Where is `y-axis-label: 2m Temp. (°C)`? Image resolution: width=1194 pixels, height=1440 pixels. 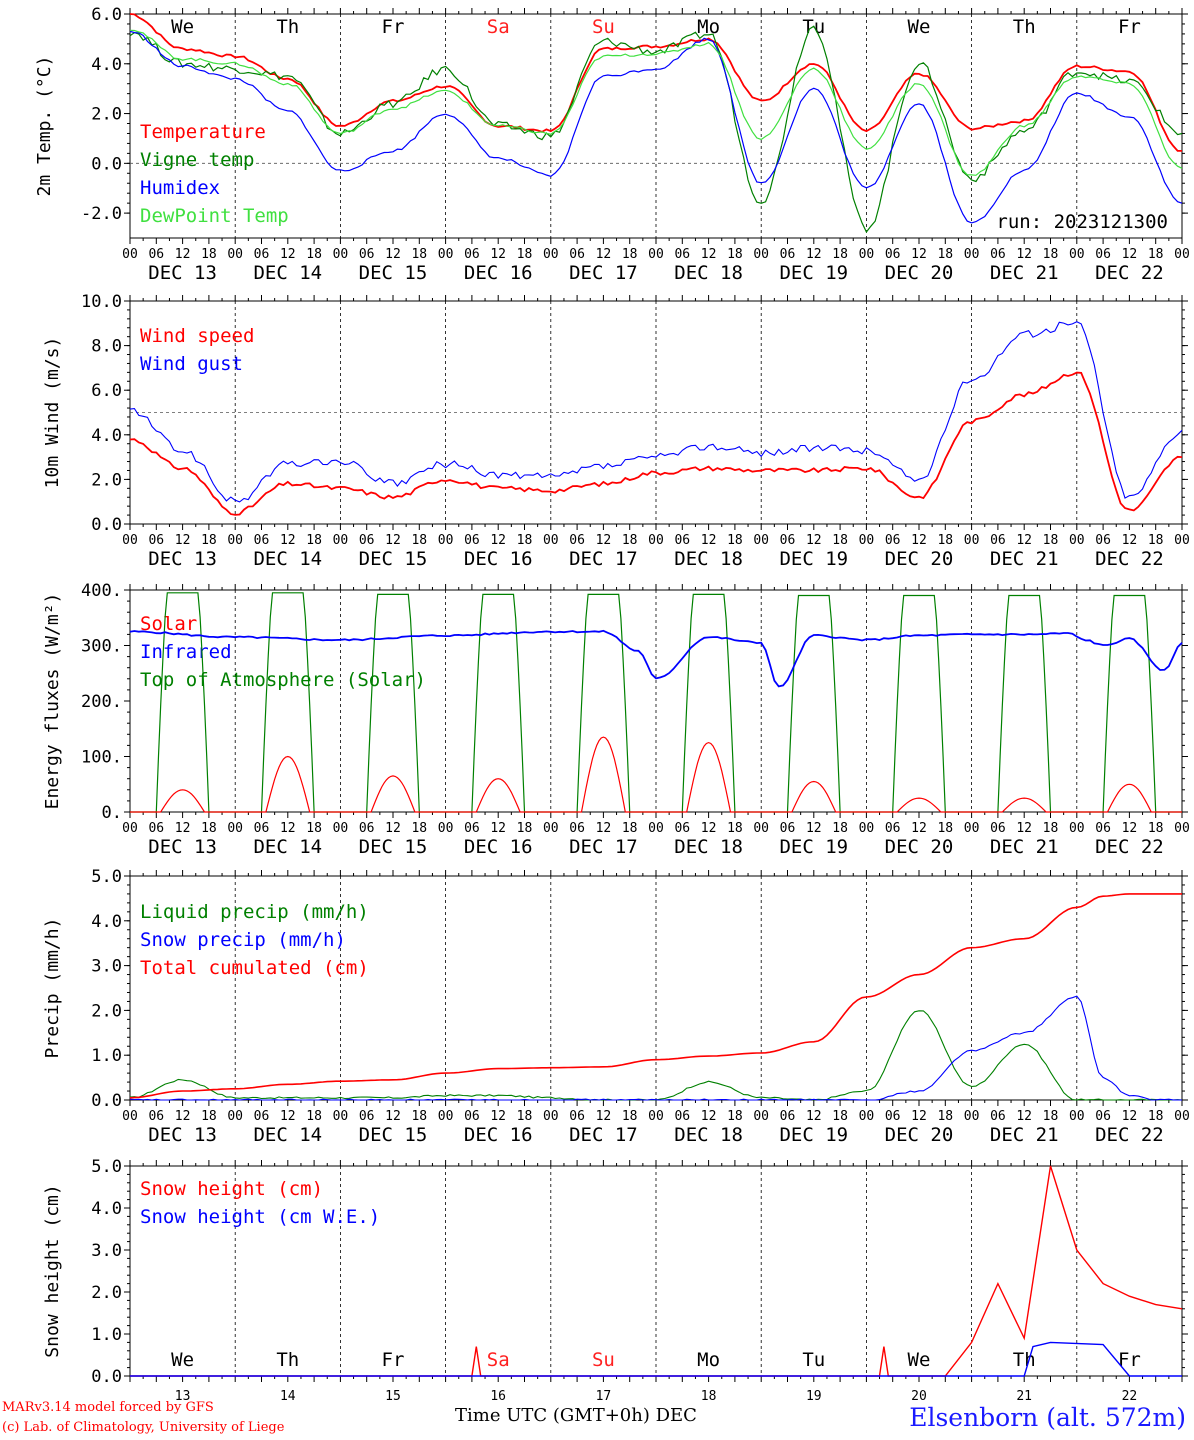
y-axis-label: 2m Temp. (°C) is located at coordinates (44, 126).